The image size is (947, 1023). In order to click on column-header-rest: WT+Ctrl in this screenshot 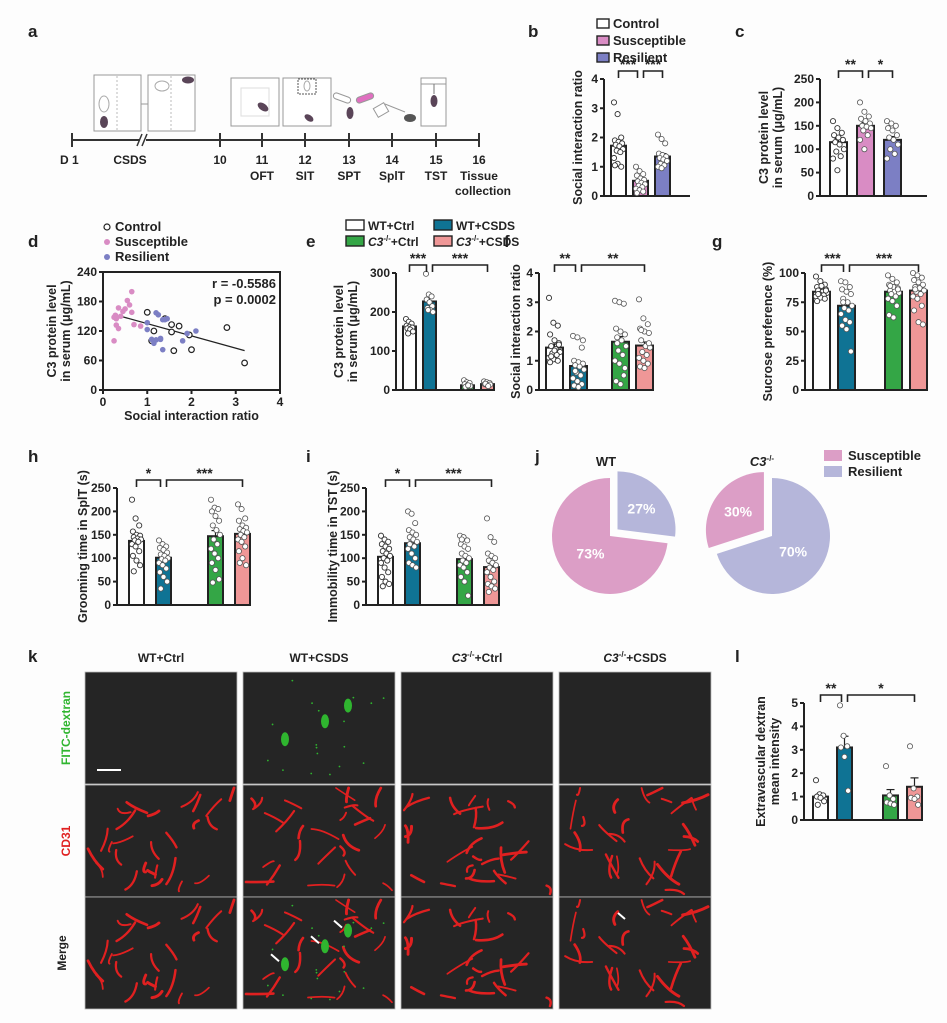, I will do `click(161, 658)`.